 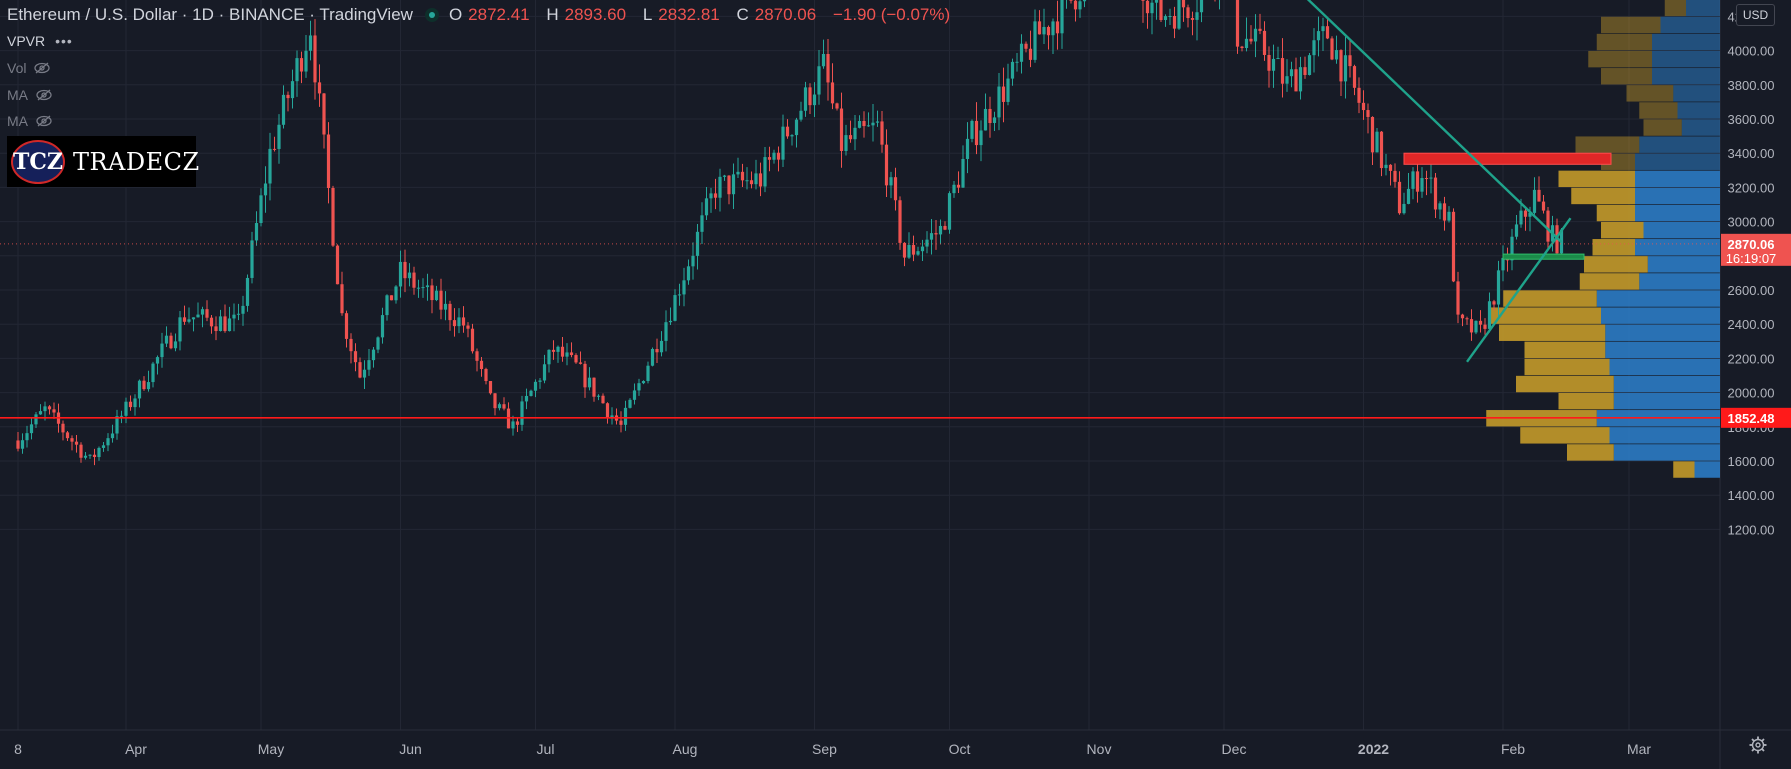 I want to click on low-value: 2832.81, so click(x=689, y=14).